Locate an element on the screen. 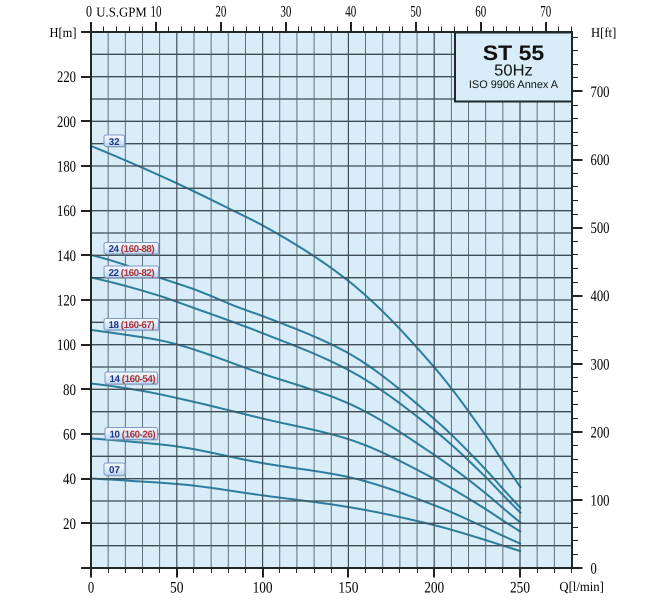 The image size is (664, 605). svg-text: 700 is located at coordinates (600, 92).